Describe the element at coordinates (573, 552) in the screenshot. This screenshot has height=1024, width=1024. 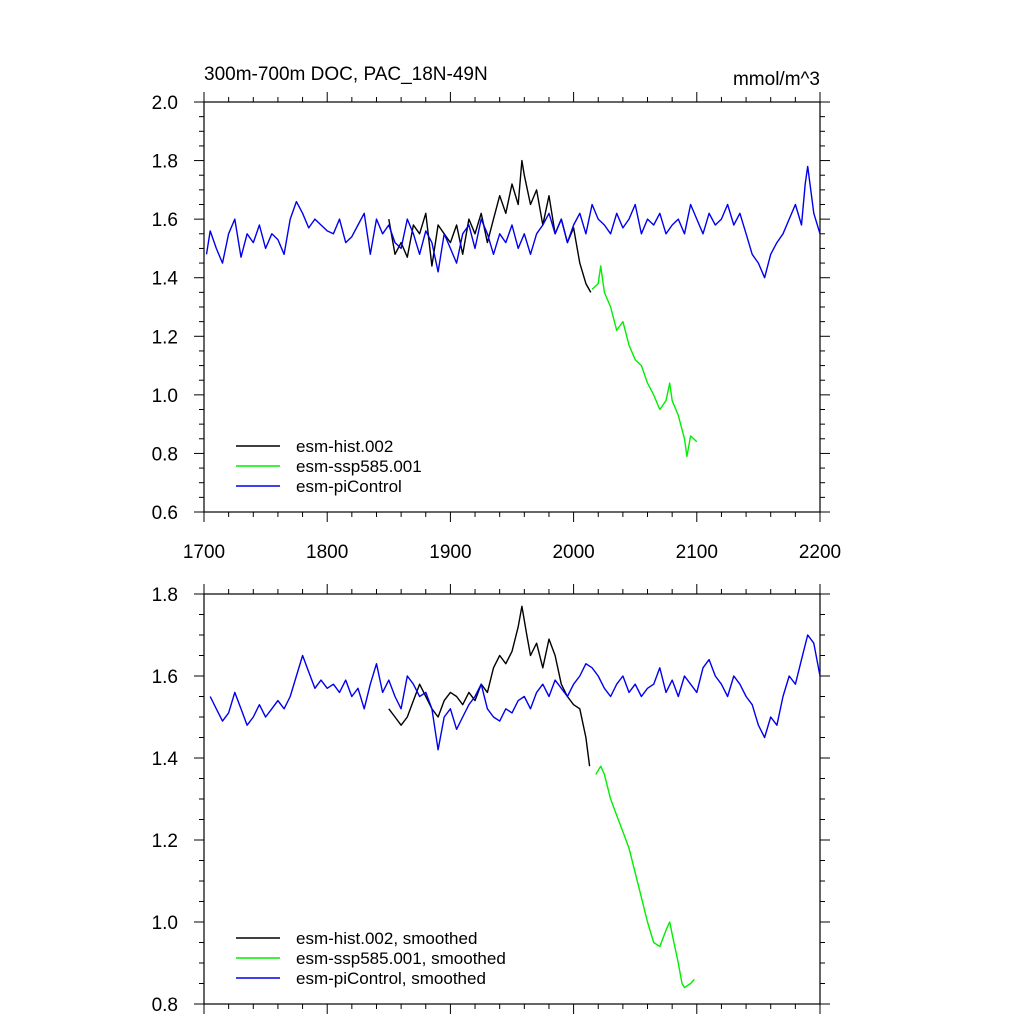
I see `top-x-tick-label: 2000` at that location.